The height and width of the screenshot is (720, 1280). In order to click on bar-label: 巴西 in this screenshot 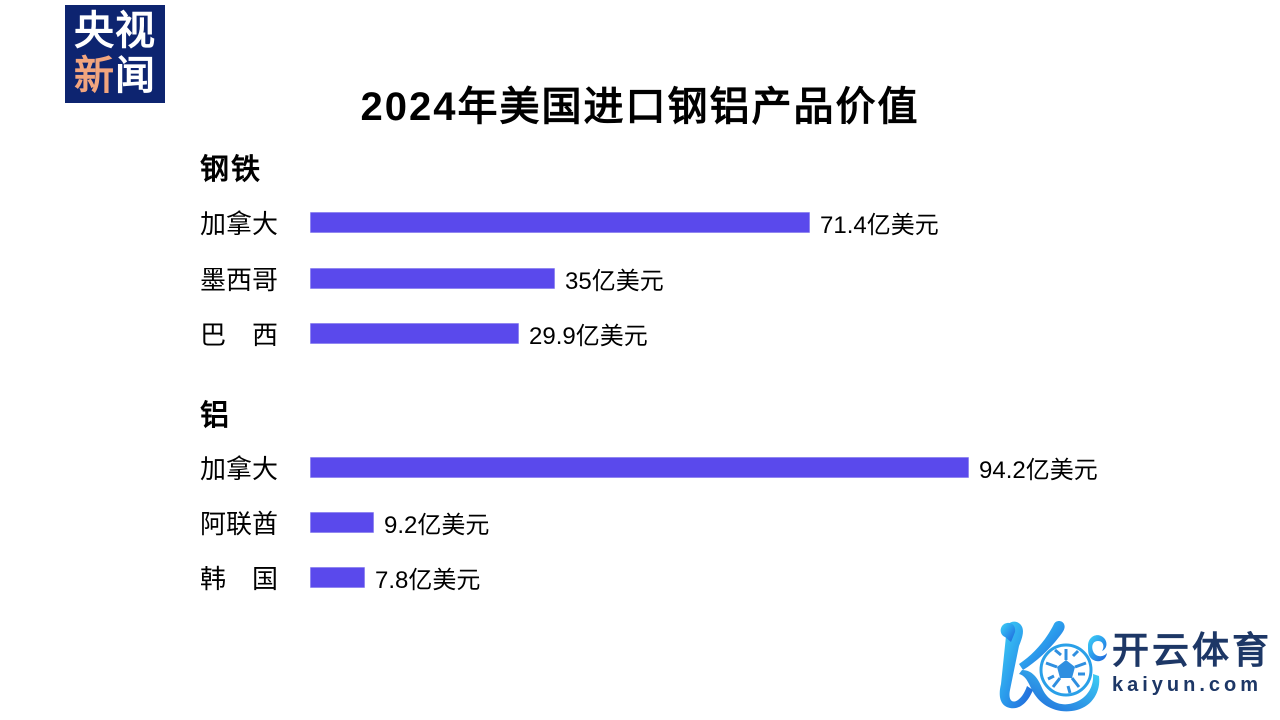, I will do `click(239, 334)`.